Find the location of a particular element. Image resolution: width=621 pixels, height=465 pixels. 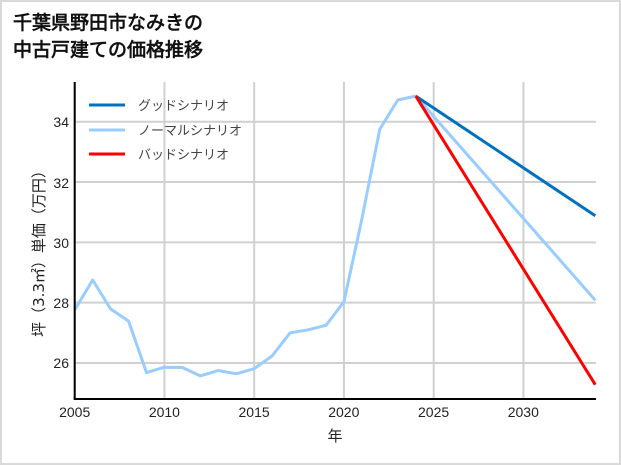

legend-label-bad: バッドシナリオ is located at coordinates (183, 155).